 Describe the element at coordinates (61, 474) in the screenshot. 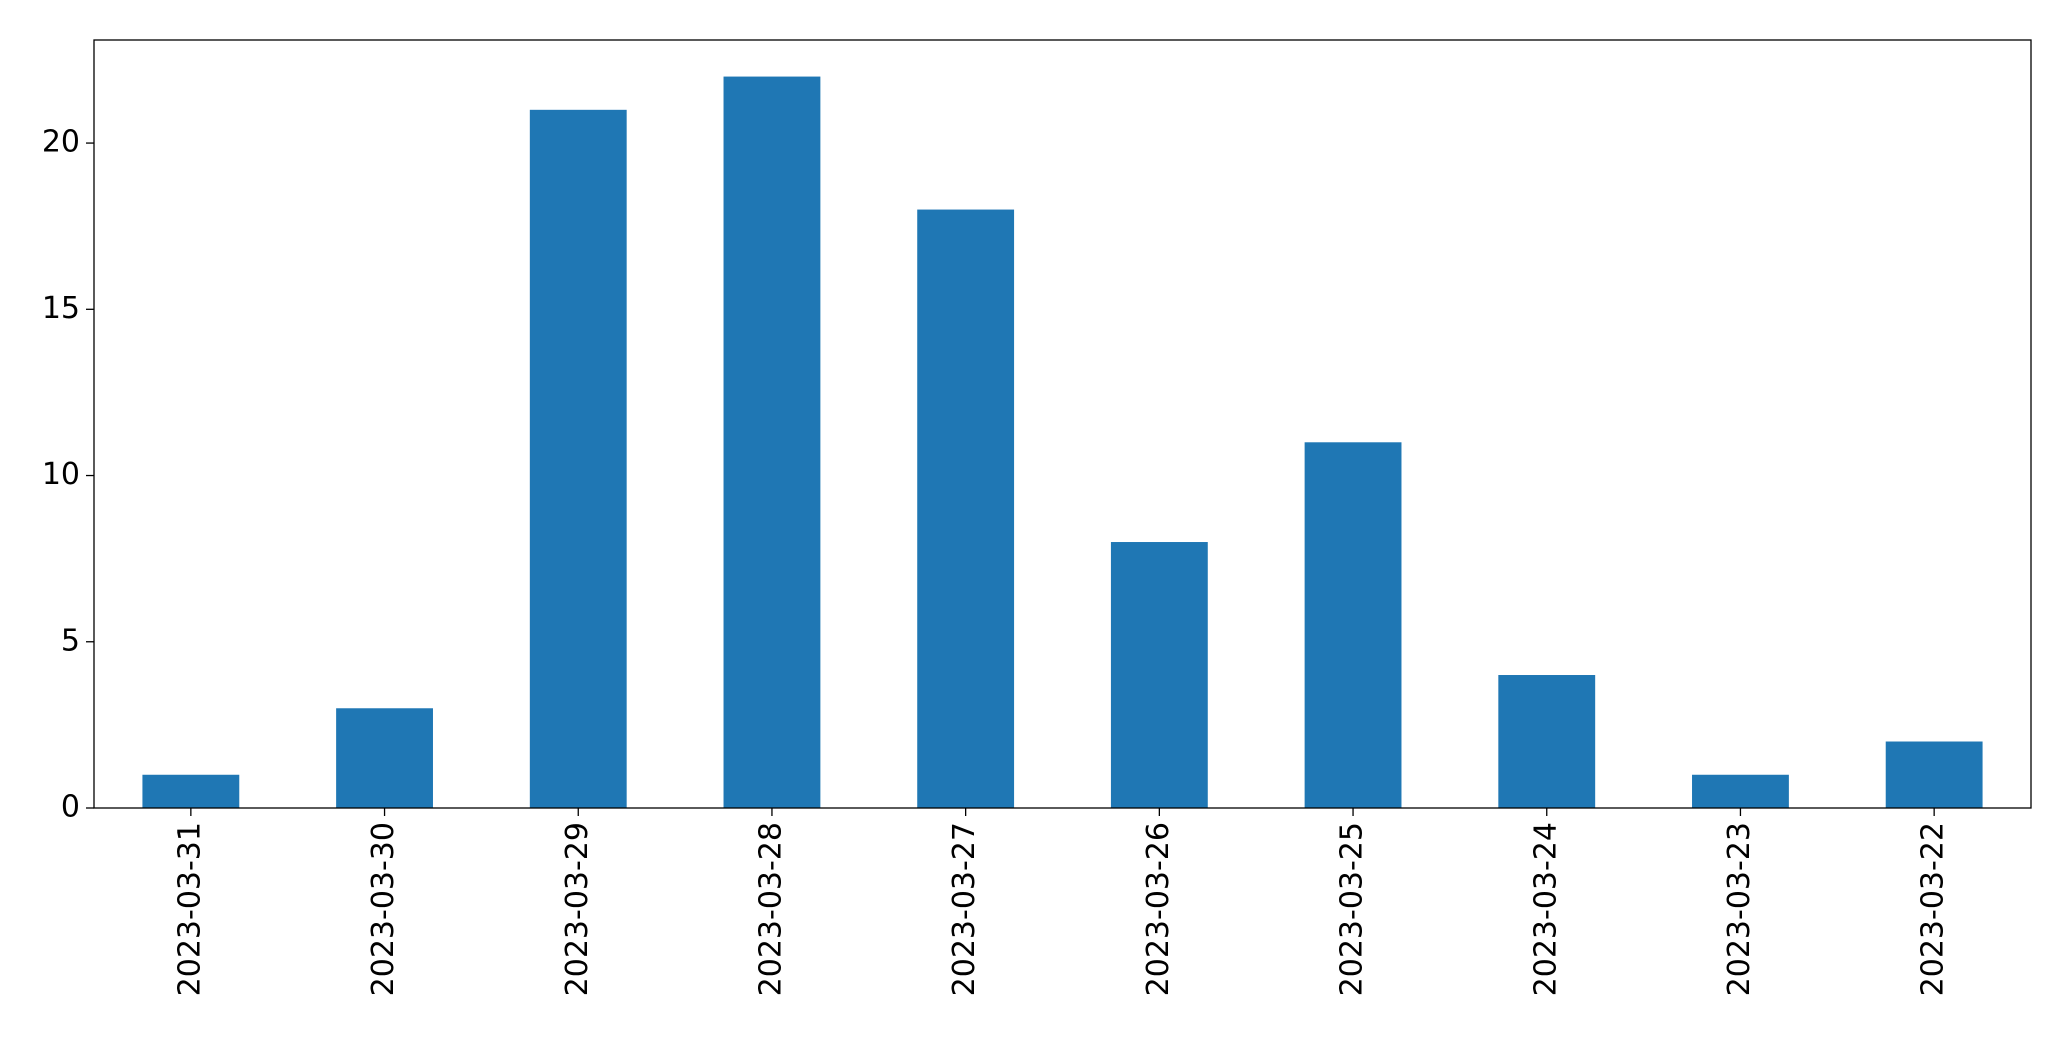

I see `y-tick-label: 10` at that location.